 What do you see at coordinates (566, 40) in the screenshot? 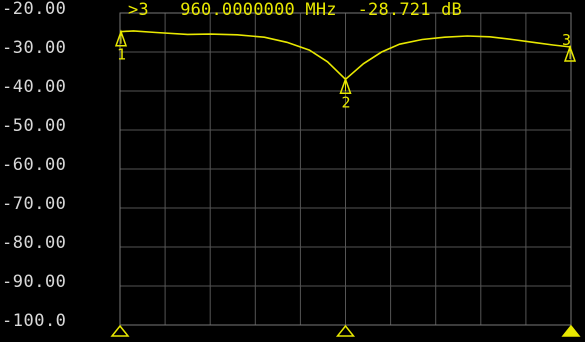
I see `marker-3-label: 3` at bounding box center [566, 40].